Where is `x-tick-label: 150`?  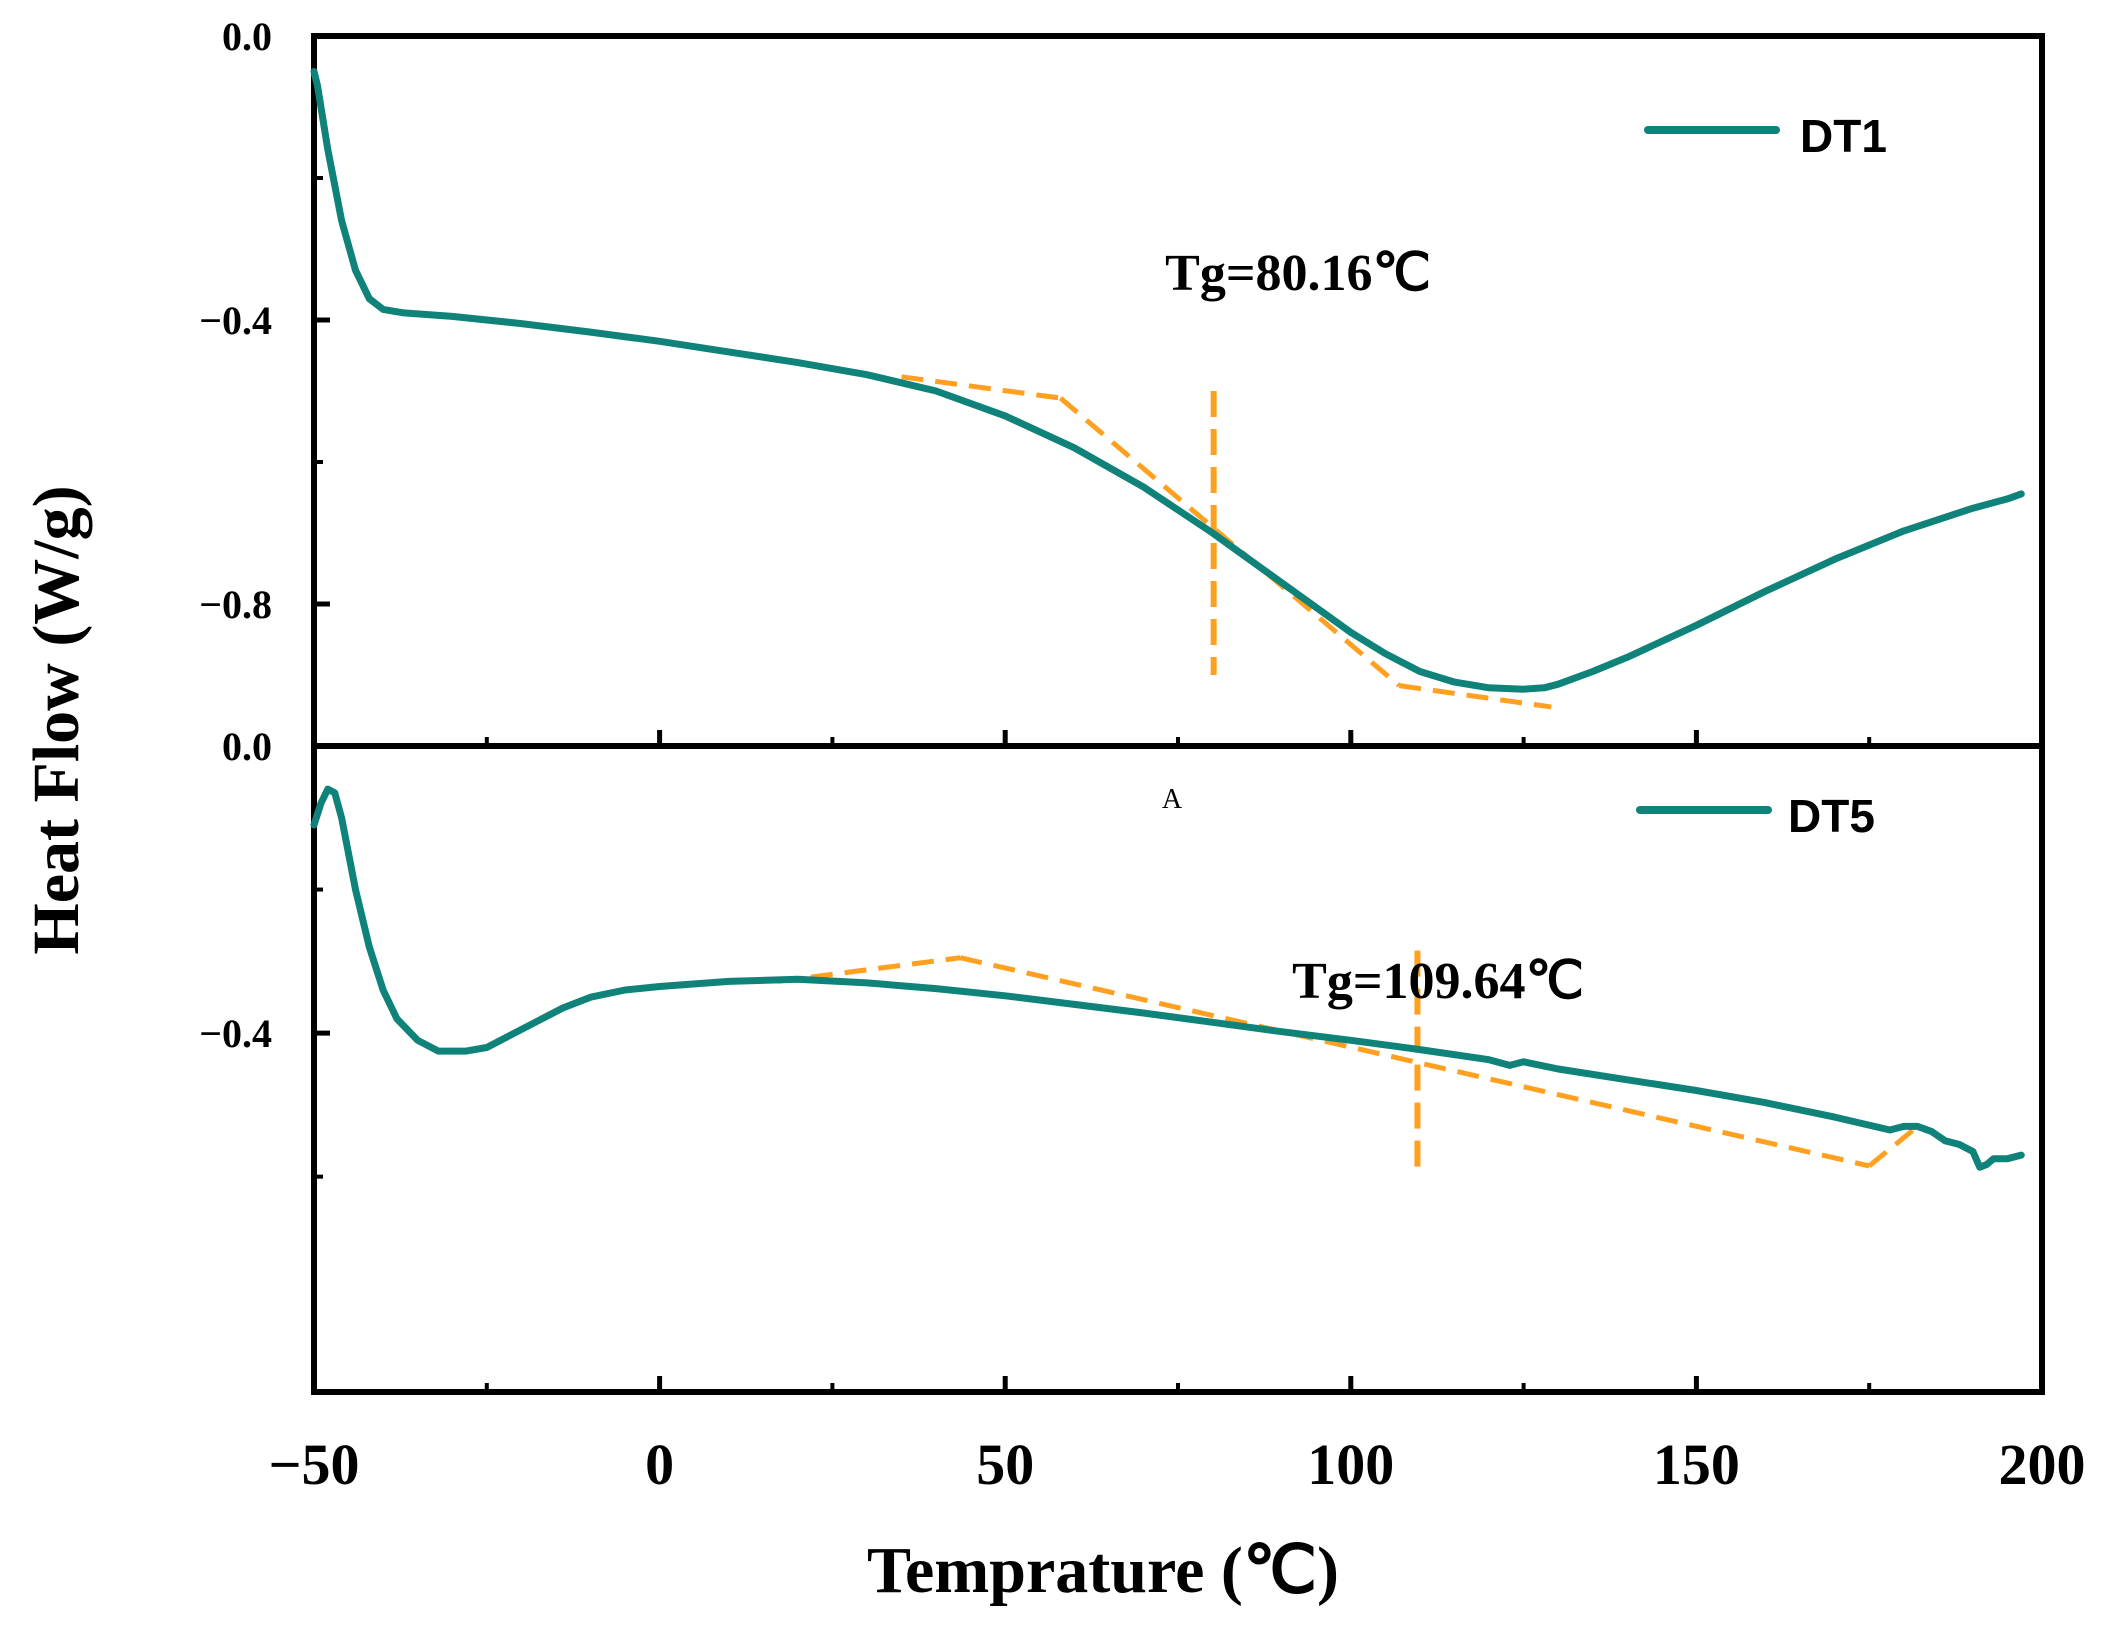
x-tick-label: 150 is located at coordinates (1696, 1464).